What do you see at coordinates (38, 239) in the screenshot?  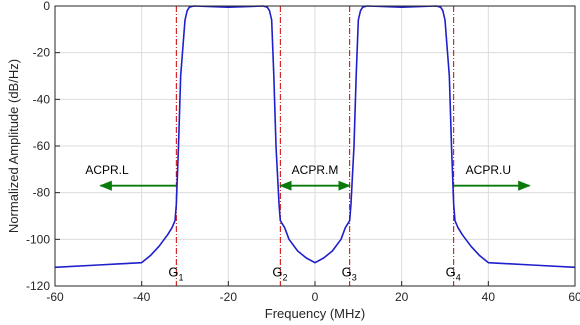 I see `y-tick-label: -100` at bounding box center [38, 239].